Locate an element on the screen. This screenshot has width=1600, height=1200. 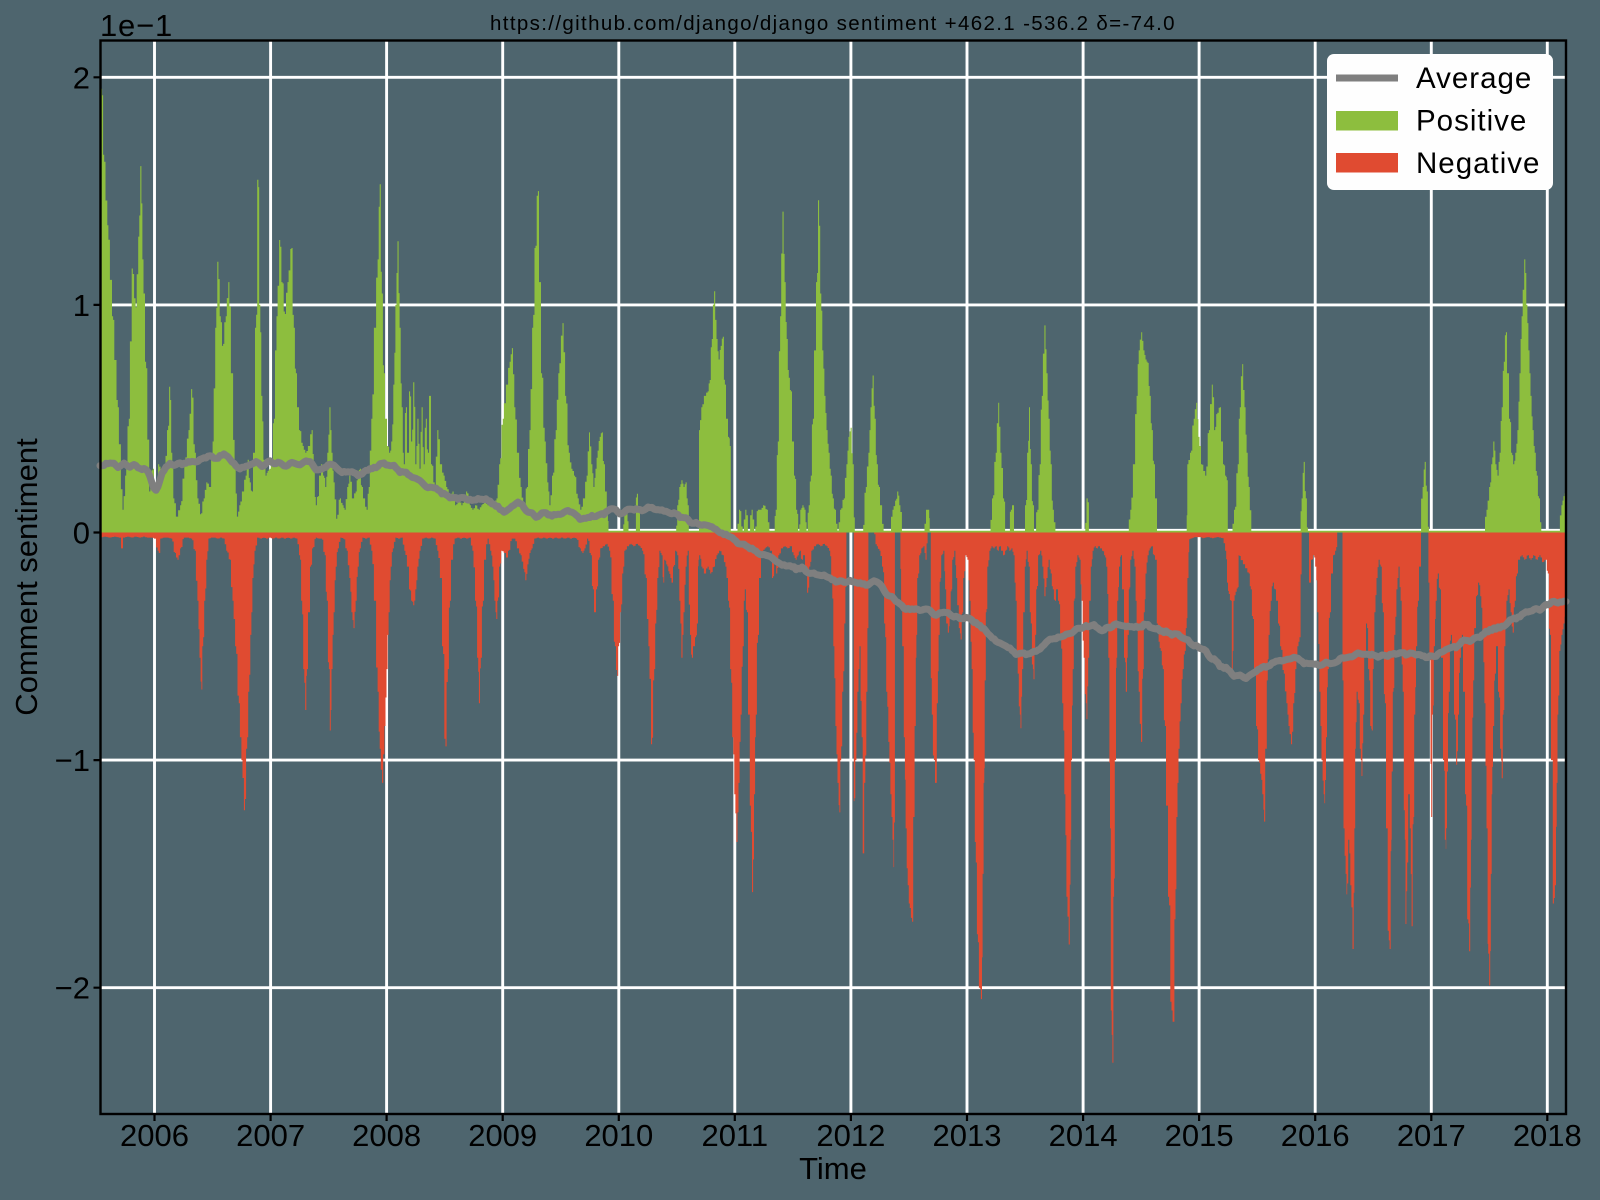
svg-text: 2 is located at coordinates (81, 77).